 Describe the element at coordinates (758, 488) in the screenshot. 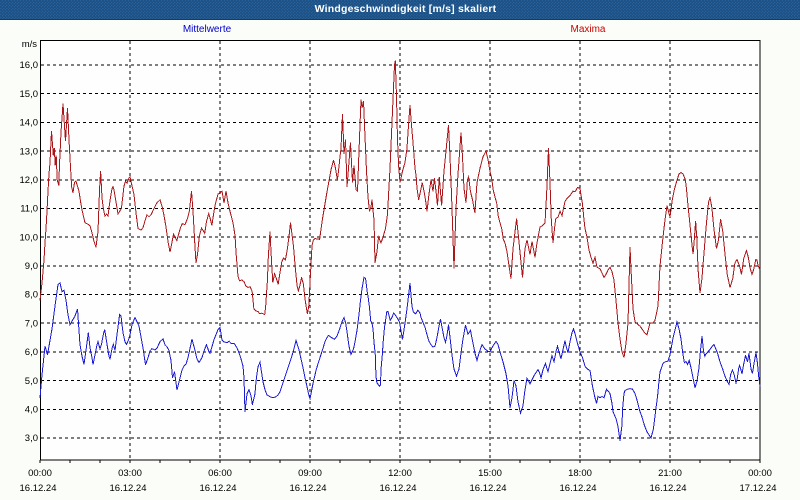

I see `svg-text: 17.12.24` at that location.